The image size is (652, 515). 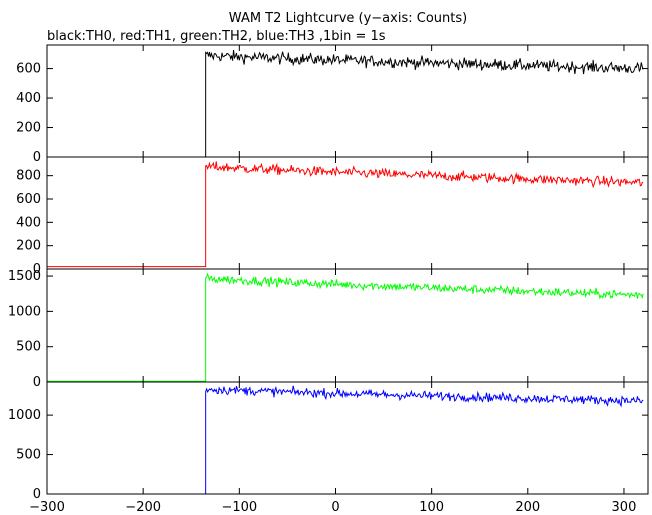 I want to click on x-axis: −300 −200 −100 0 100 200 300, so click(x=332, y=507).